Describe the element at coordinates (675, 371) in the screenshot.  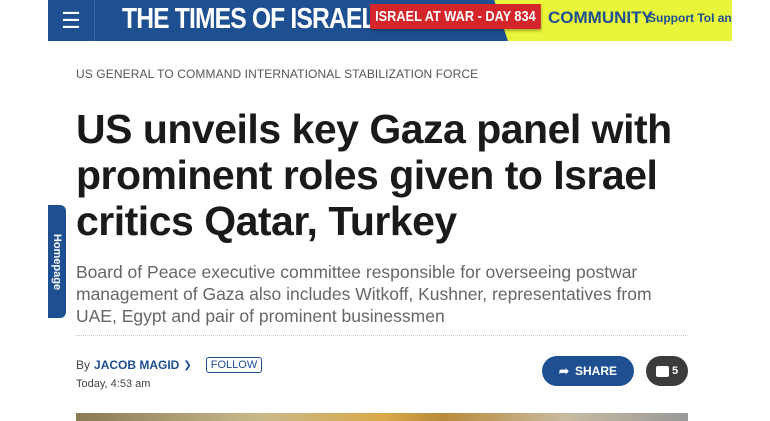
I see `comment-count: 5` at that location.